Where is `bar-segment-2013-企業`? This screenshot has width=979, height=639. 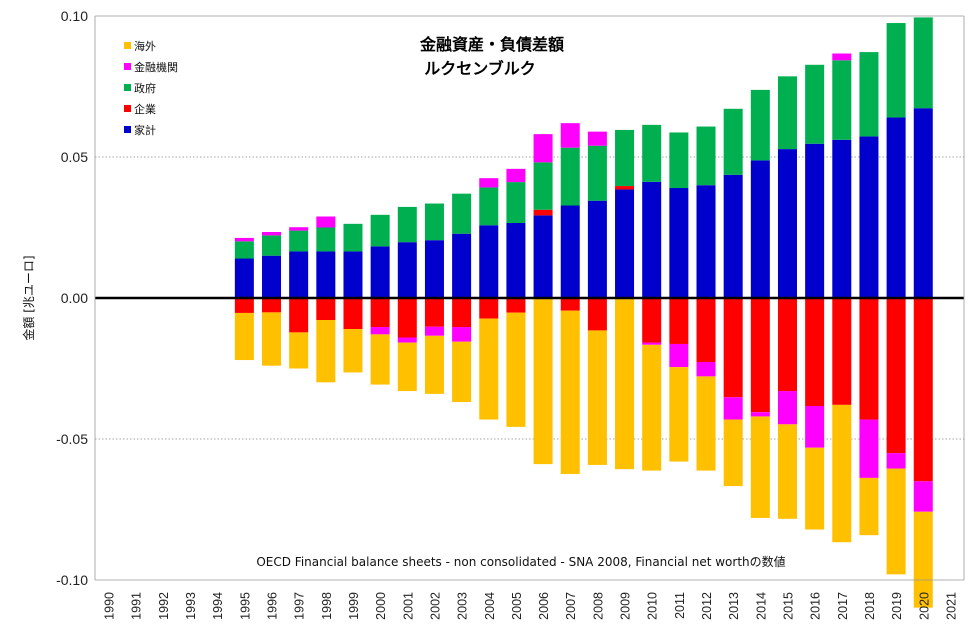
bar-segment-2013-企業 is located at coordinates (733, 348).